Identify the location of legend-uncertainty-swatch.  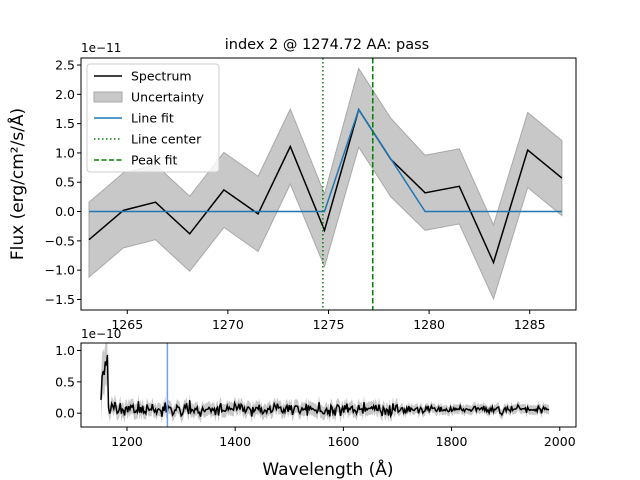
(108, 97).